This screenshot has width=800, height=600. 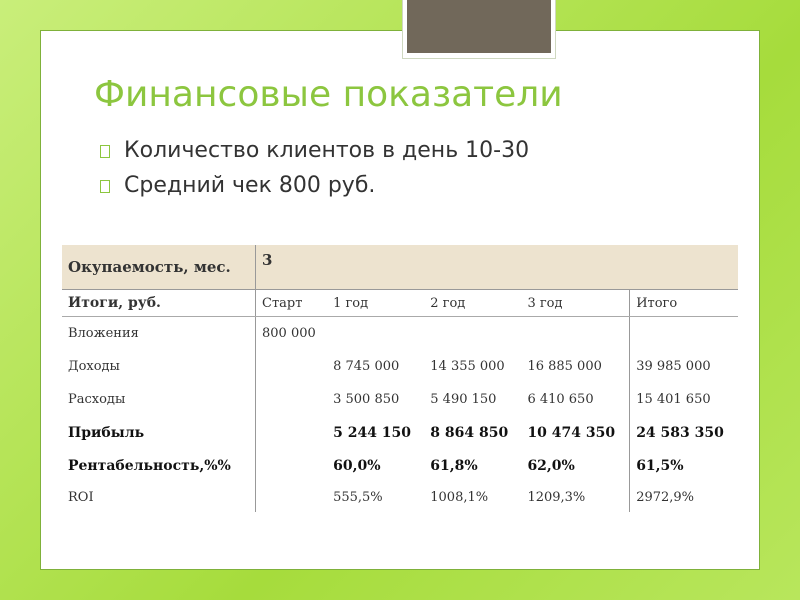 What do you see at coordinates (291, 303) in the screenshot?
I see `table-cell: Старт` at bounding box center [291, 303].